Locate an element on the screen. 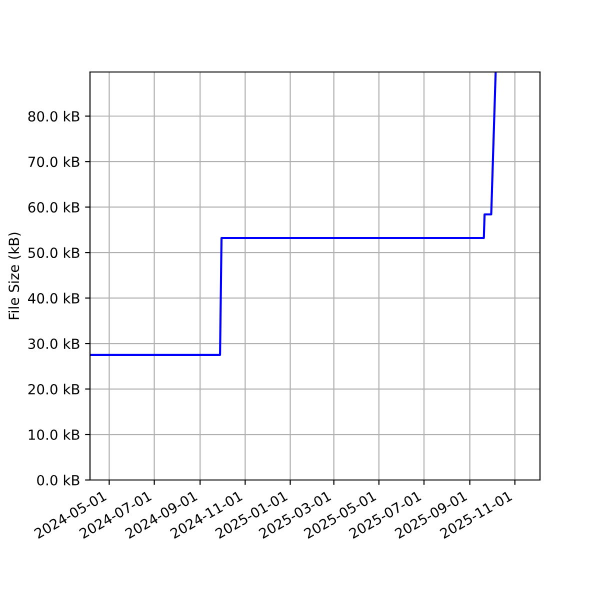 The width and height of the screenshot is (600, 600). y-tick-label: 30.0 kB is located at coordinates (54, 344).